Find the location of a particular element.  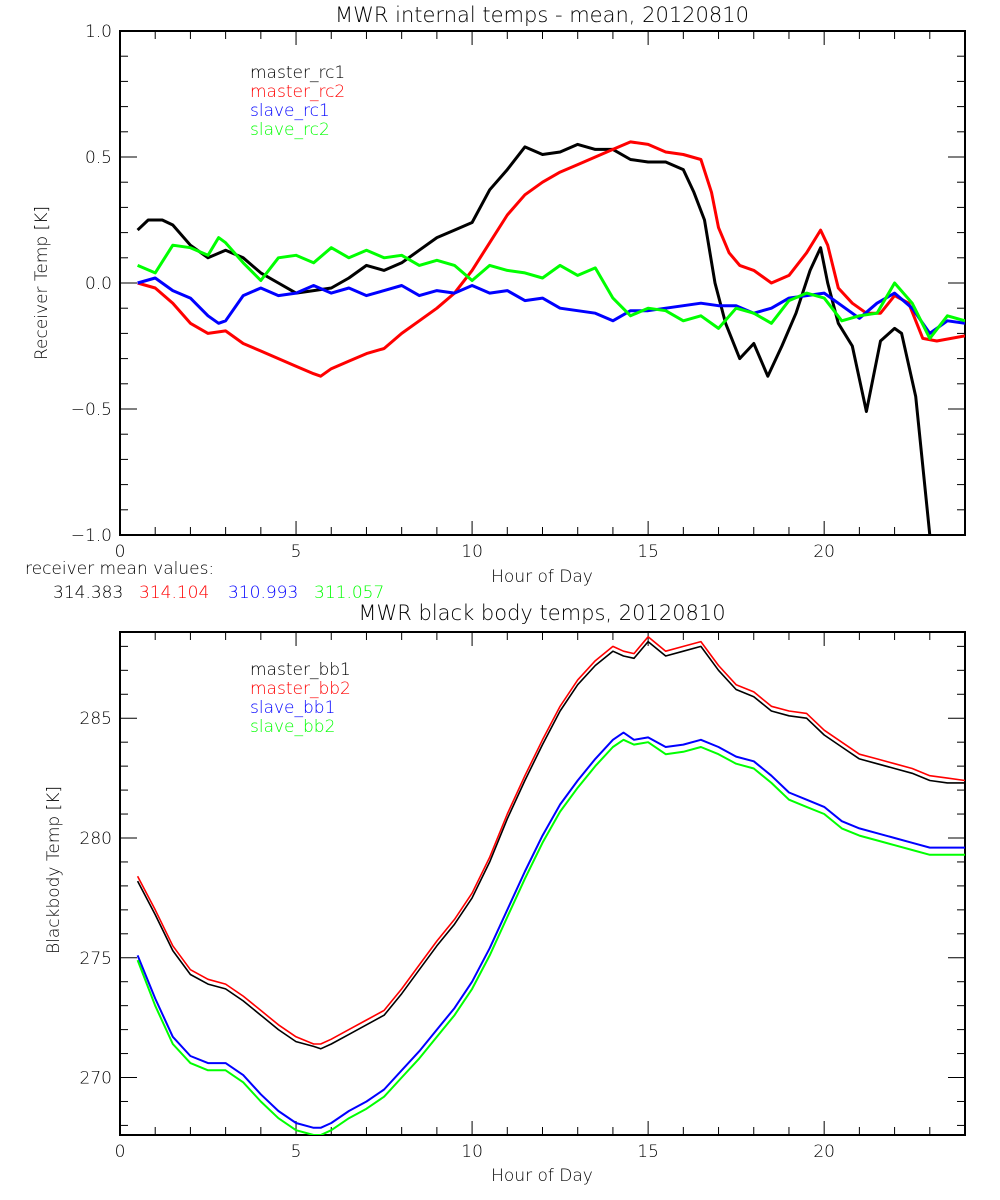

receiver-mean-value: 311.057 is located at coordinates (349, 593).